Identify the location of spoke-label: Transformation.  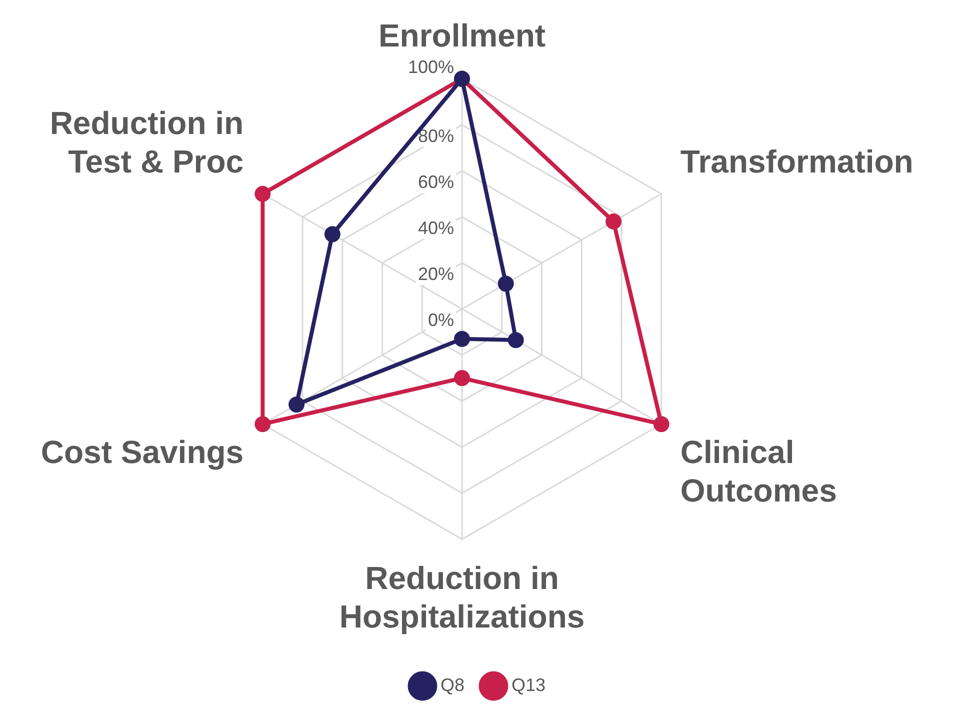
(797, 162).